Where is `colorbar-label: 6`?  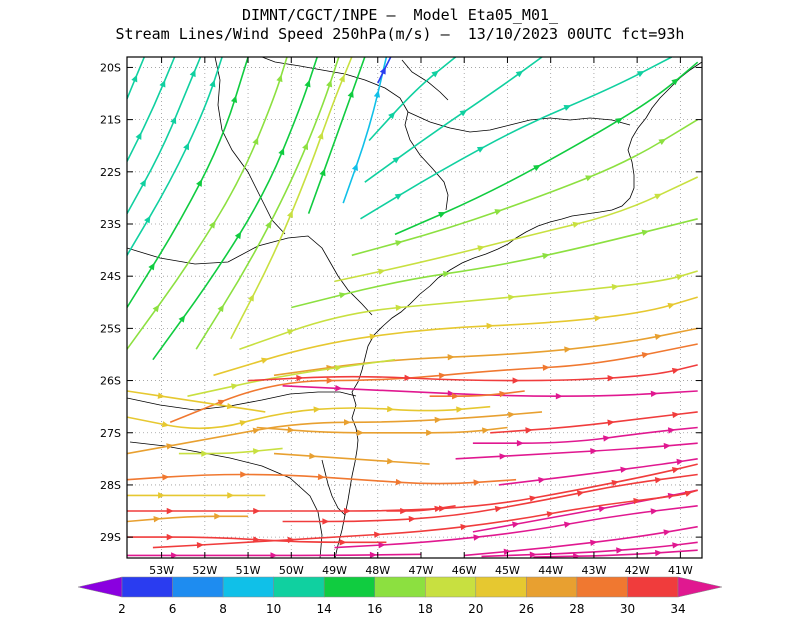
colorbar-label: 6 is located at coordinates (173, 609).